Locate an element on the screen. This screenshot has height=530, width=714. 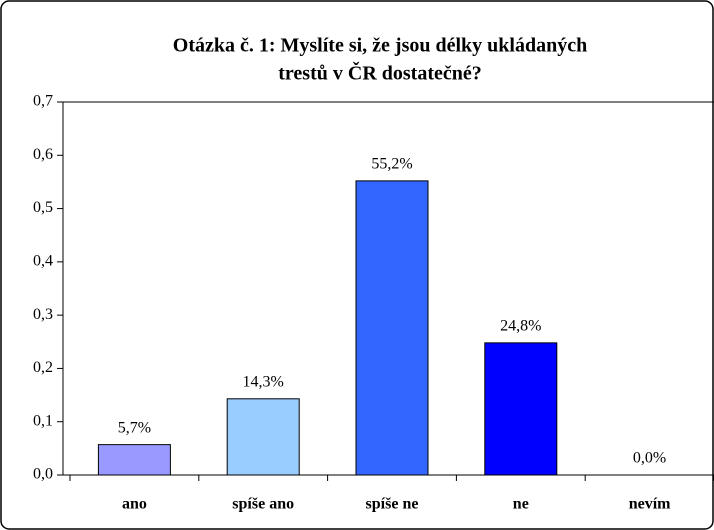
y-tick-label: 0,3 is located at coordinates (43, 314).